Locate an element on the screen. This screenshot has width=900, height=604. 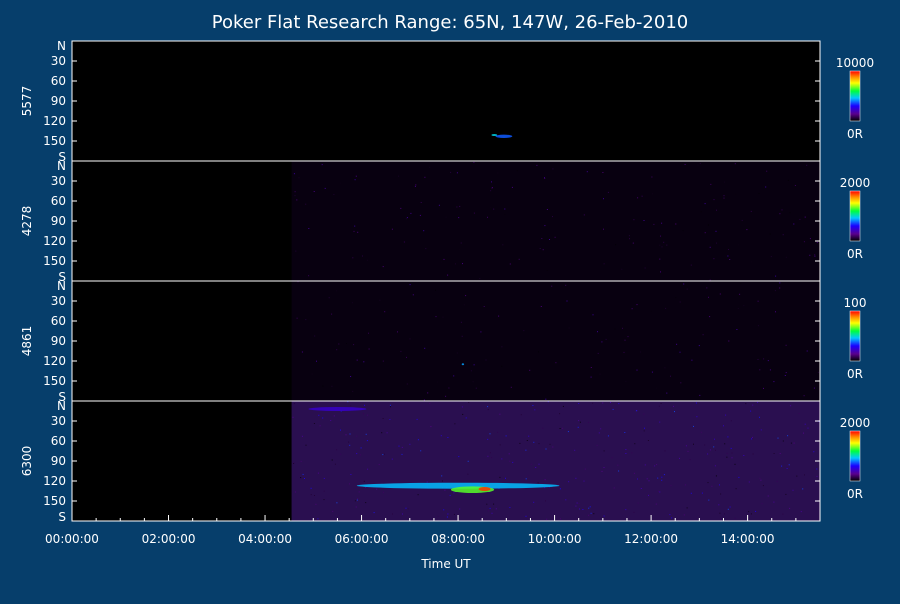
panel-label: 5577 is located at coordinates (27, 101).